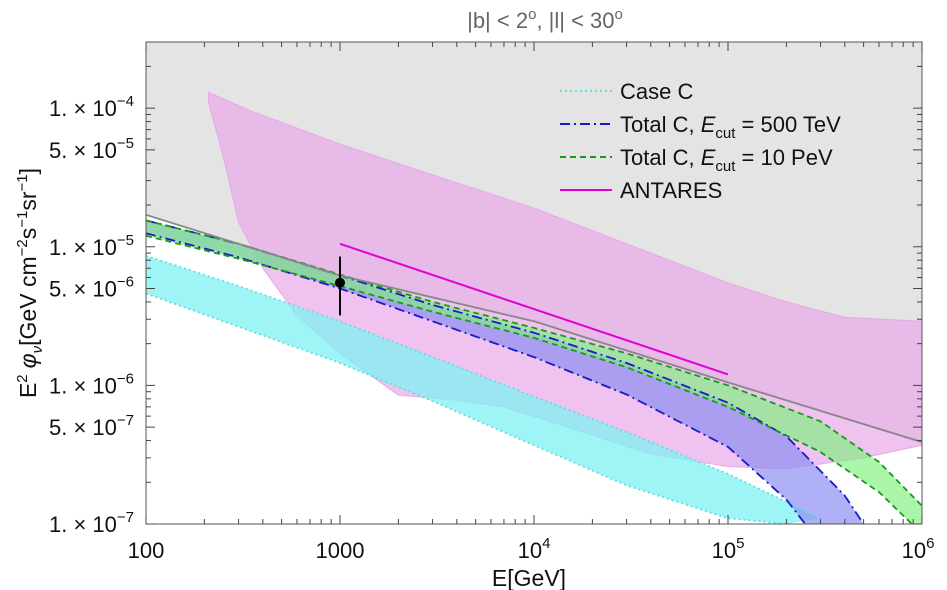 The image size is (947, 590). What do you see at coordinates (529, 577) in the screenshot?
I see `x-axis-title: E[GeV]` at bounding box center [529, 577].